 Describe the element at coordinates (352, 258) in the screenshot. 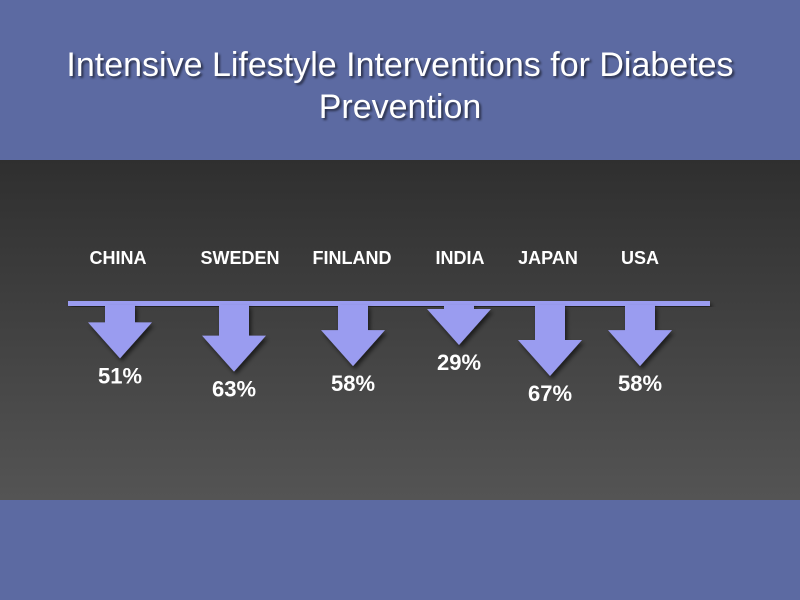

I see `country-label-finland: FINLAND` at that location.